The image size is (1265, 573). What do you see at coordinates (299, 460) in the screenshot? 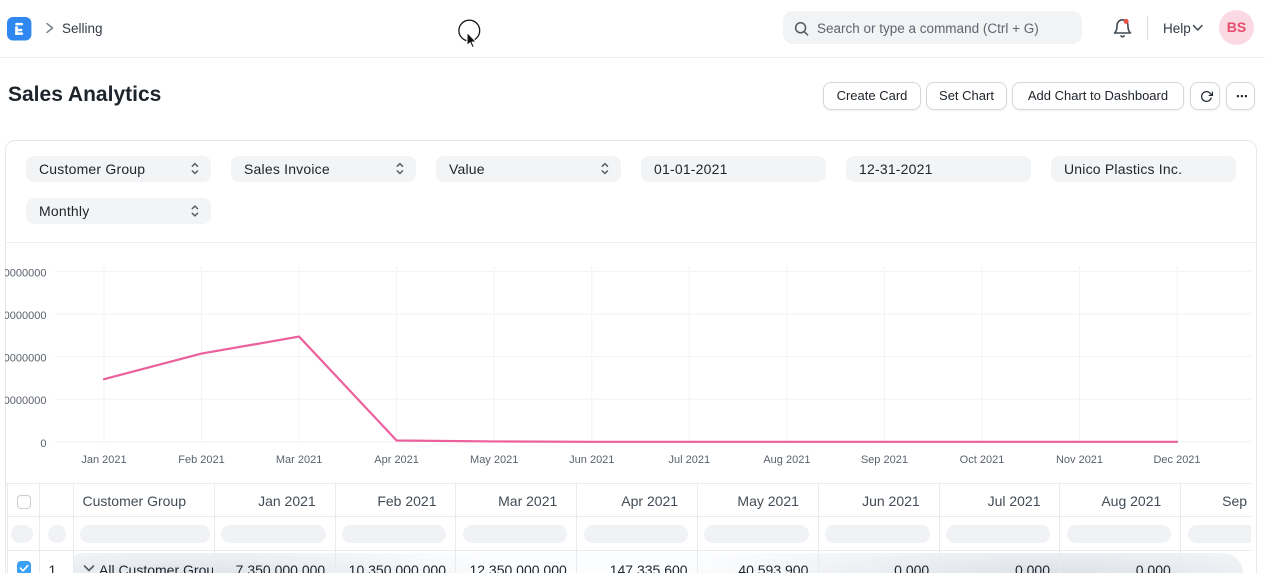
I see `svg-text: Mar 2021` at bounding box center [299, 460].